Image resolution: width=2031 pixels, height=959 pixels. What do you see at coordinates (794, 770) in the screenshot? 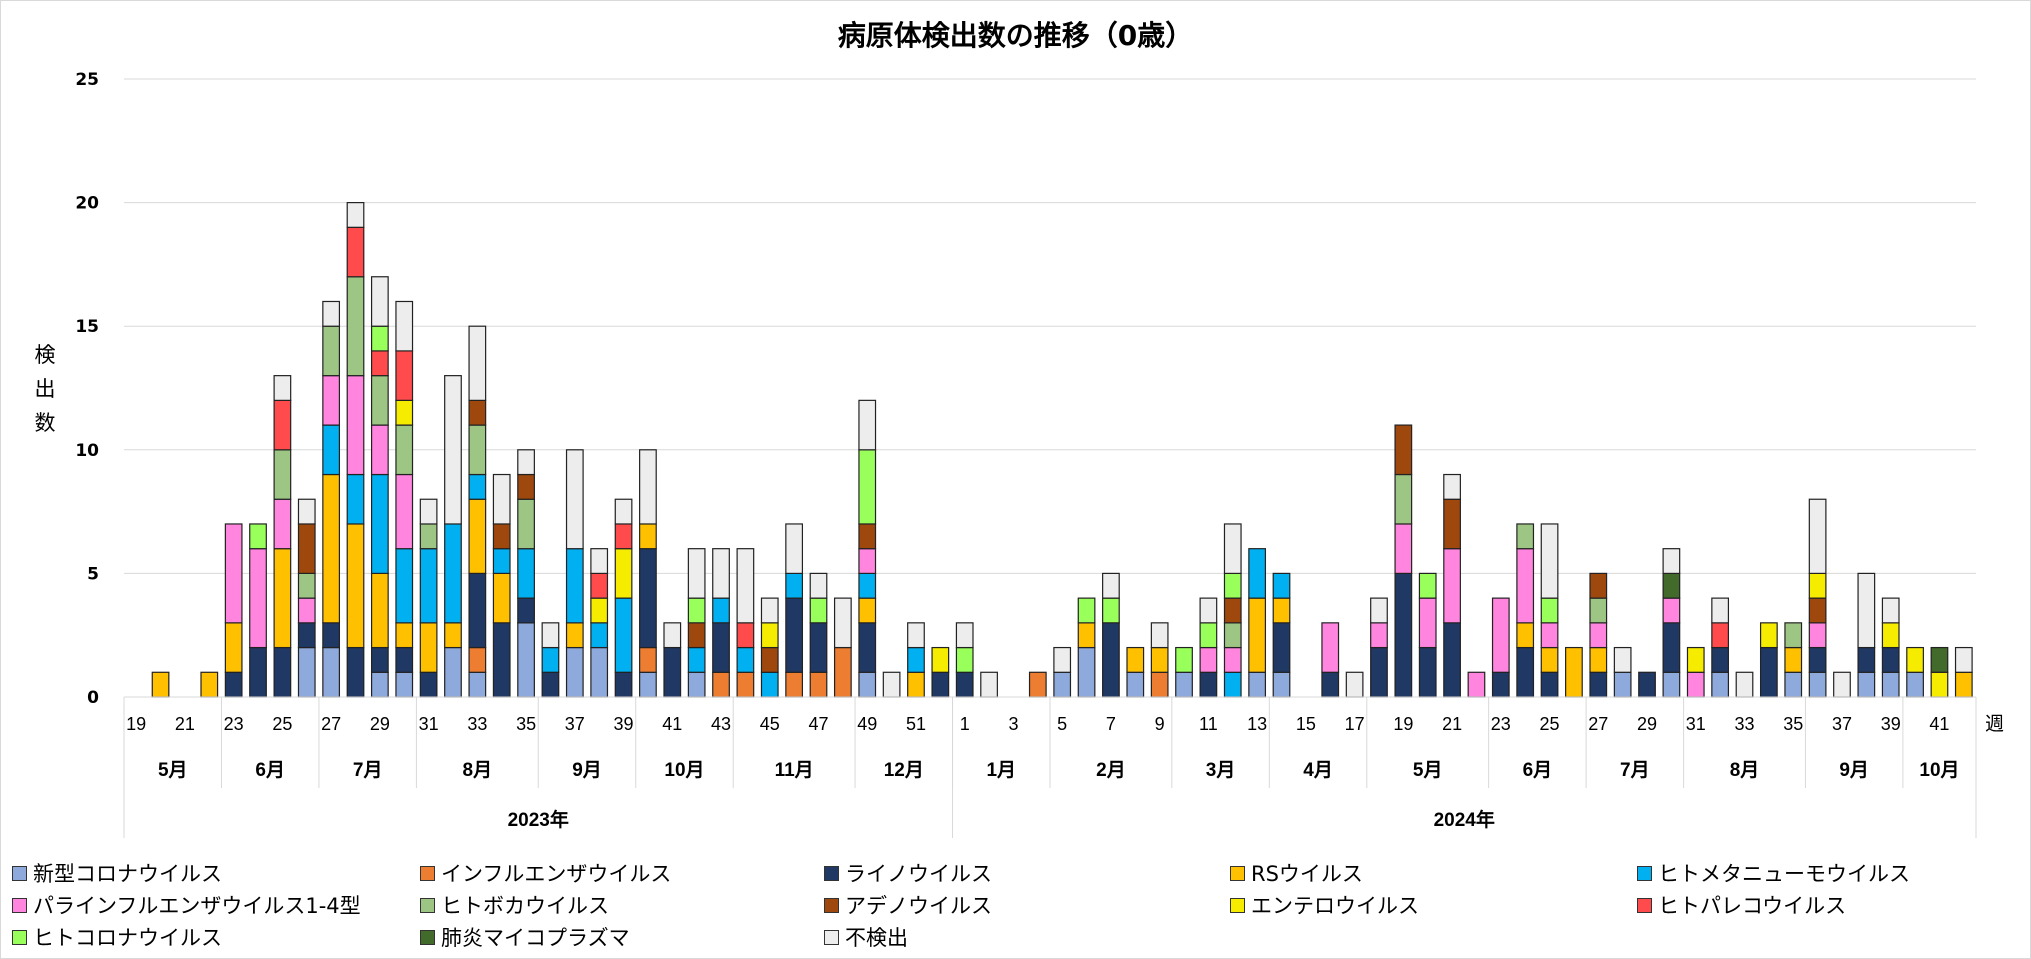
I see `x-month-label: 11月` at bounding box center [794, 770].